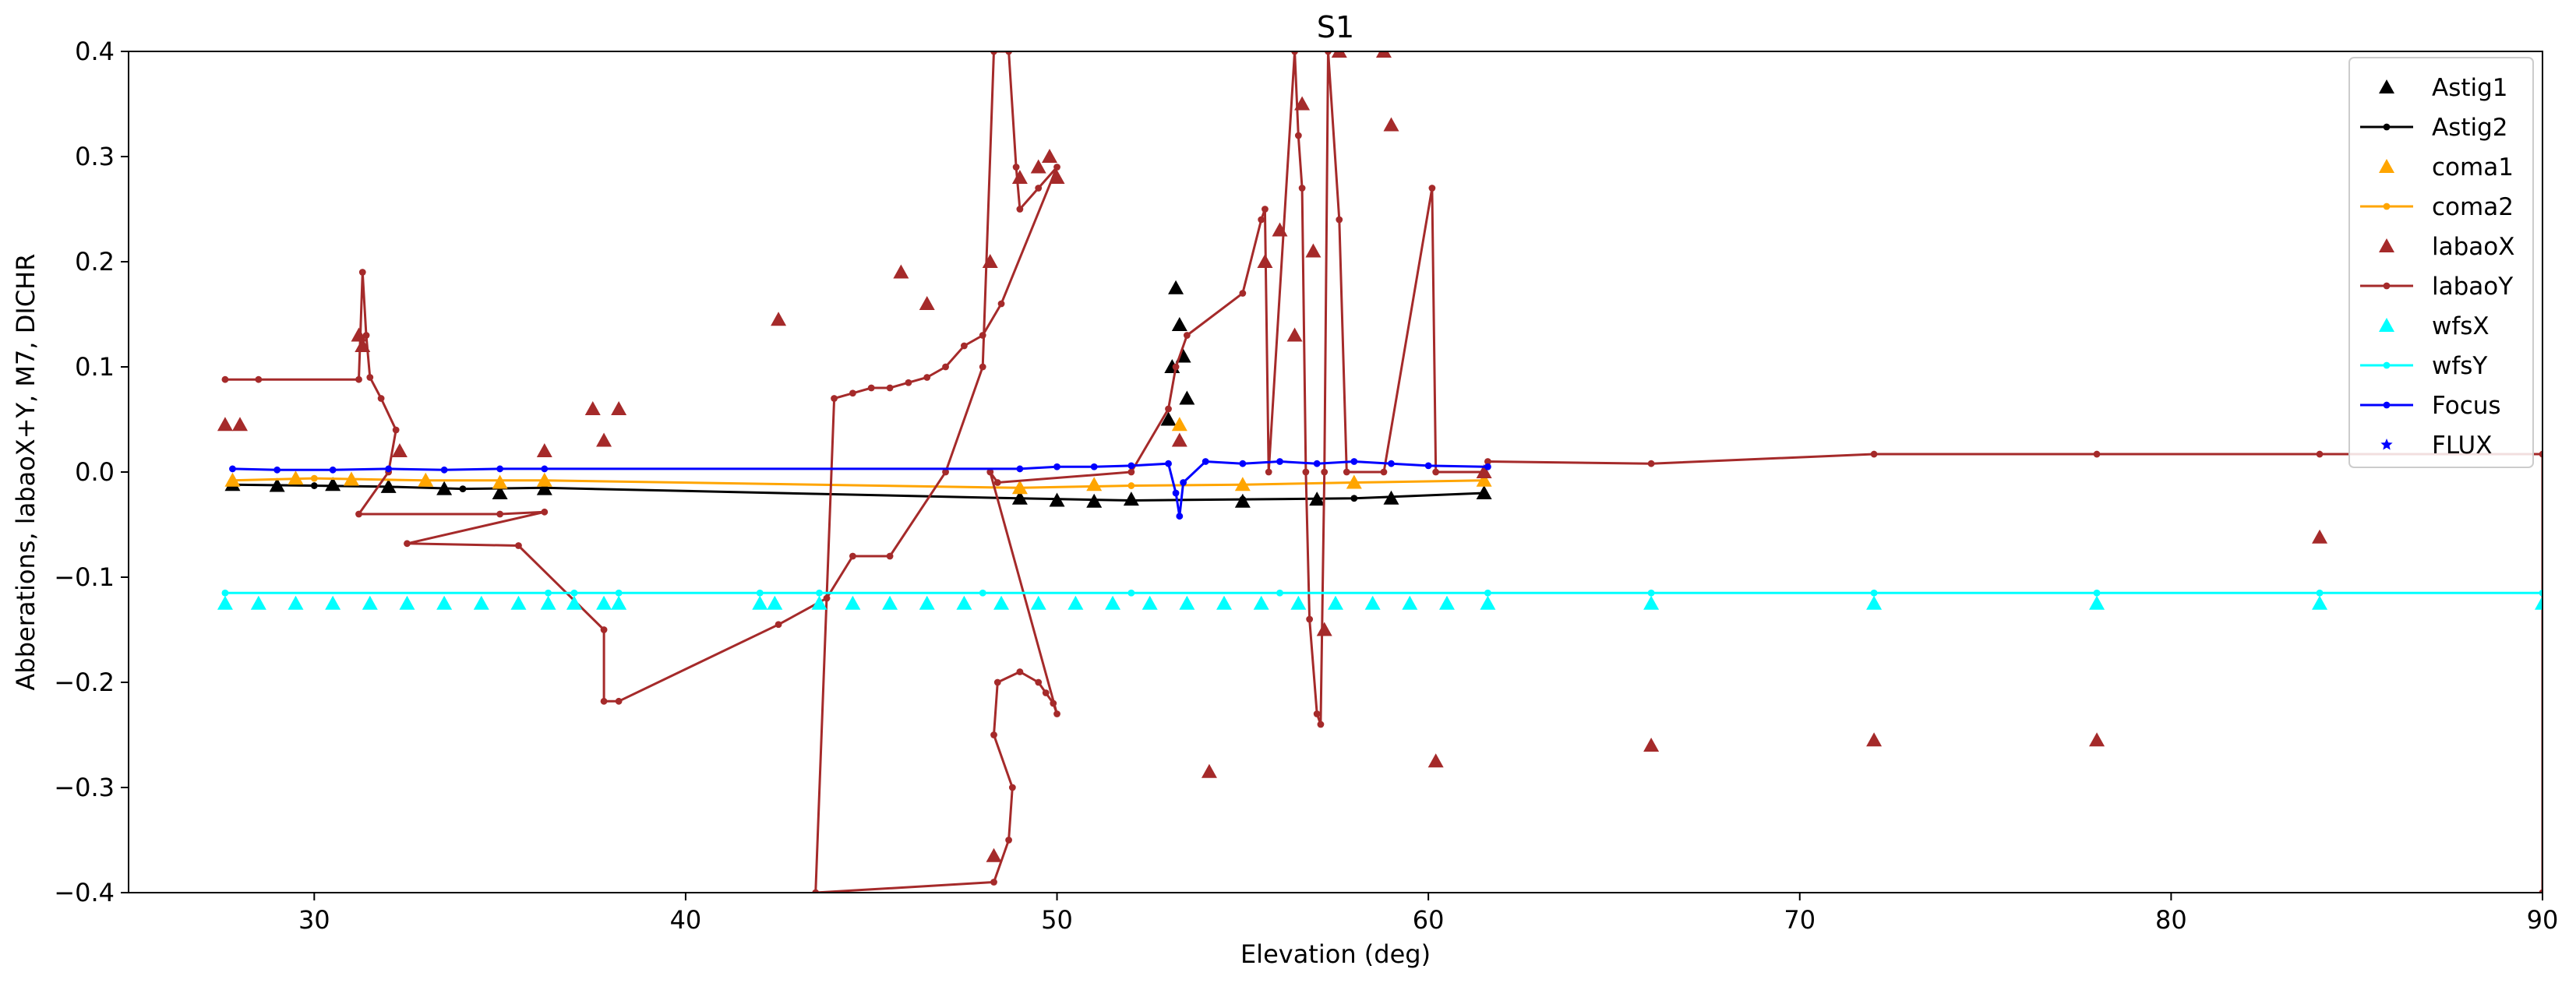 Image resolution: width=2576 pixels, height=983 pixels. I want to click on series-wfsy, so click(1381, 593).